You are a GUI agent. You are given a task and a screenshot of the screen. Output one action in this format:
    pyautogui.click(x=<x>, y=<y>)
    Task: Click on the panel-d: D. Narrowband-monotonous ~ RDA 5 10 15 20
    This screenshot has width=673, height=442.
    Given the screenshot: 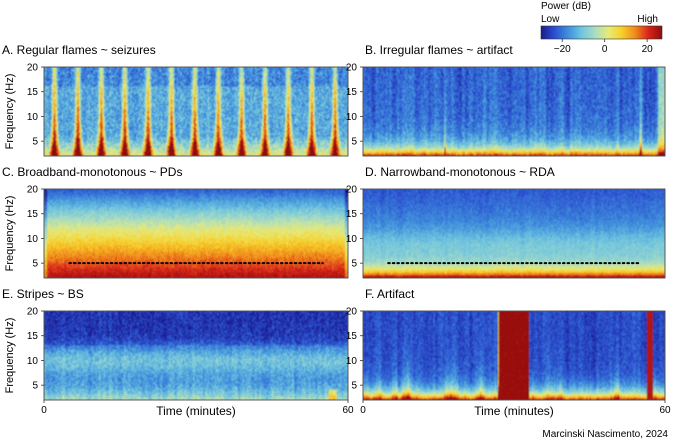 What is the action you would take?
    pyautogui.click(x=506, y=222)
    